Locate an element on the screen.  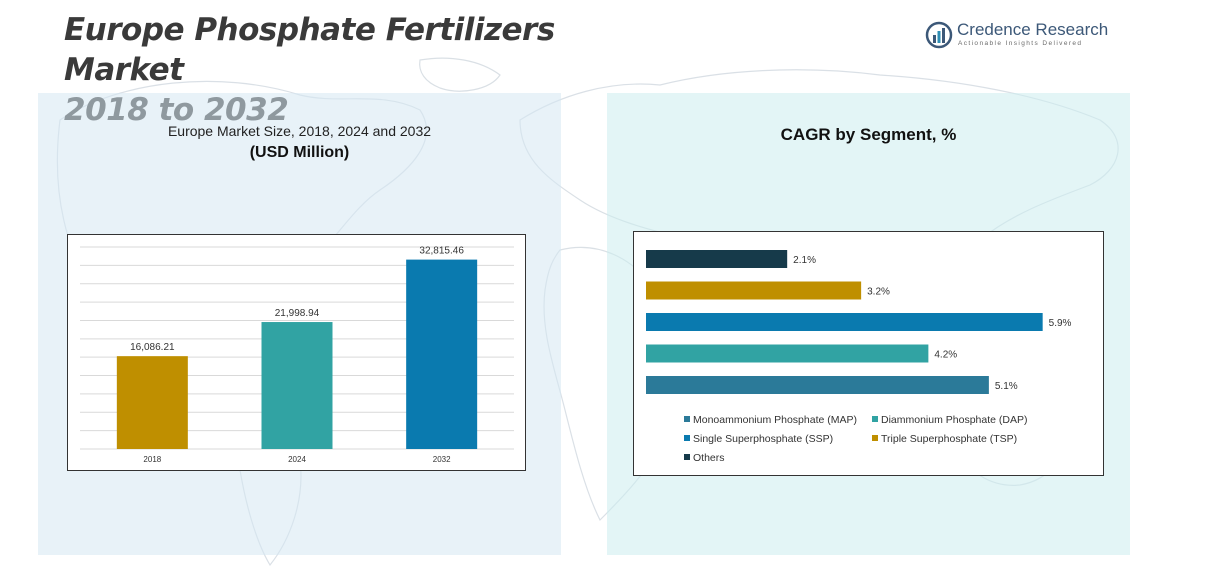
legend-item: Diammonium Phosphate (DAP) is located at coordinates (949, 420).